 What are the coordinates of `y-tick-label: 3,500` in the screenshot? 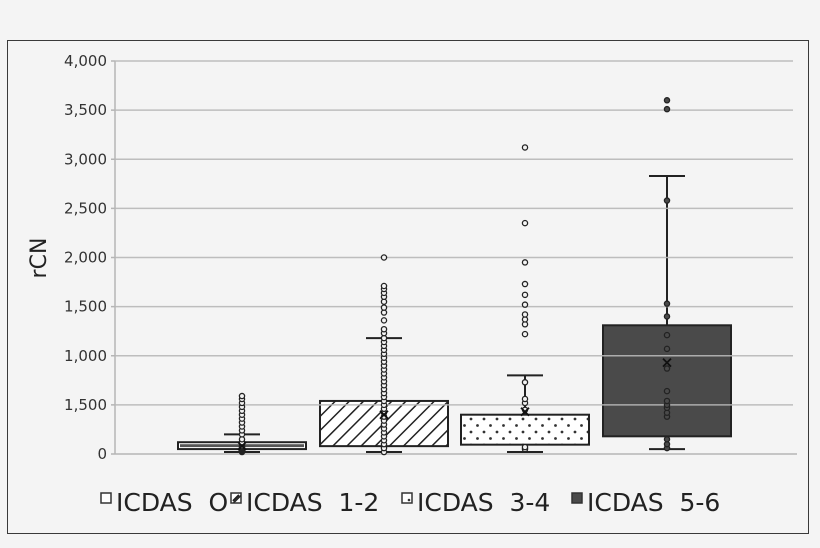 It's located at (85, 110).